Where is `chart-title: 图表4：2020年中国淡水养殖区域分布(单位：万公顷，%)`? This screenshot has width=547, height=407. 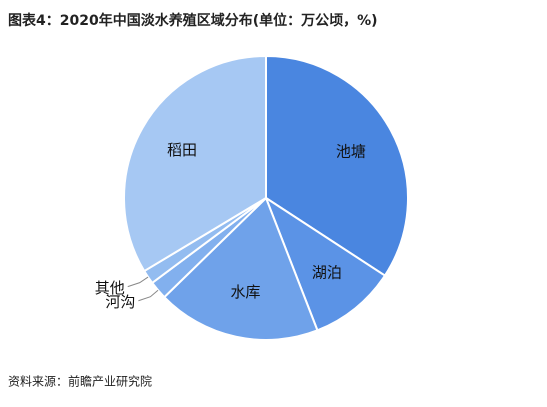
chart-title: 图表4：2020年中国淡水养殖区域分布(单位：万公顷，%) is located at coordinates (193, 20).